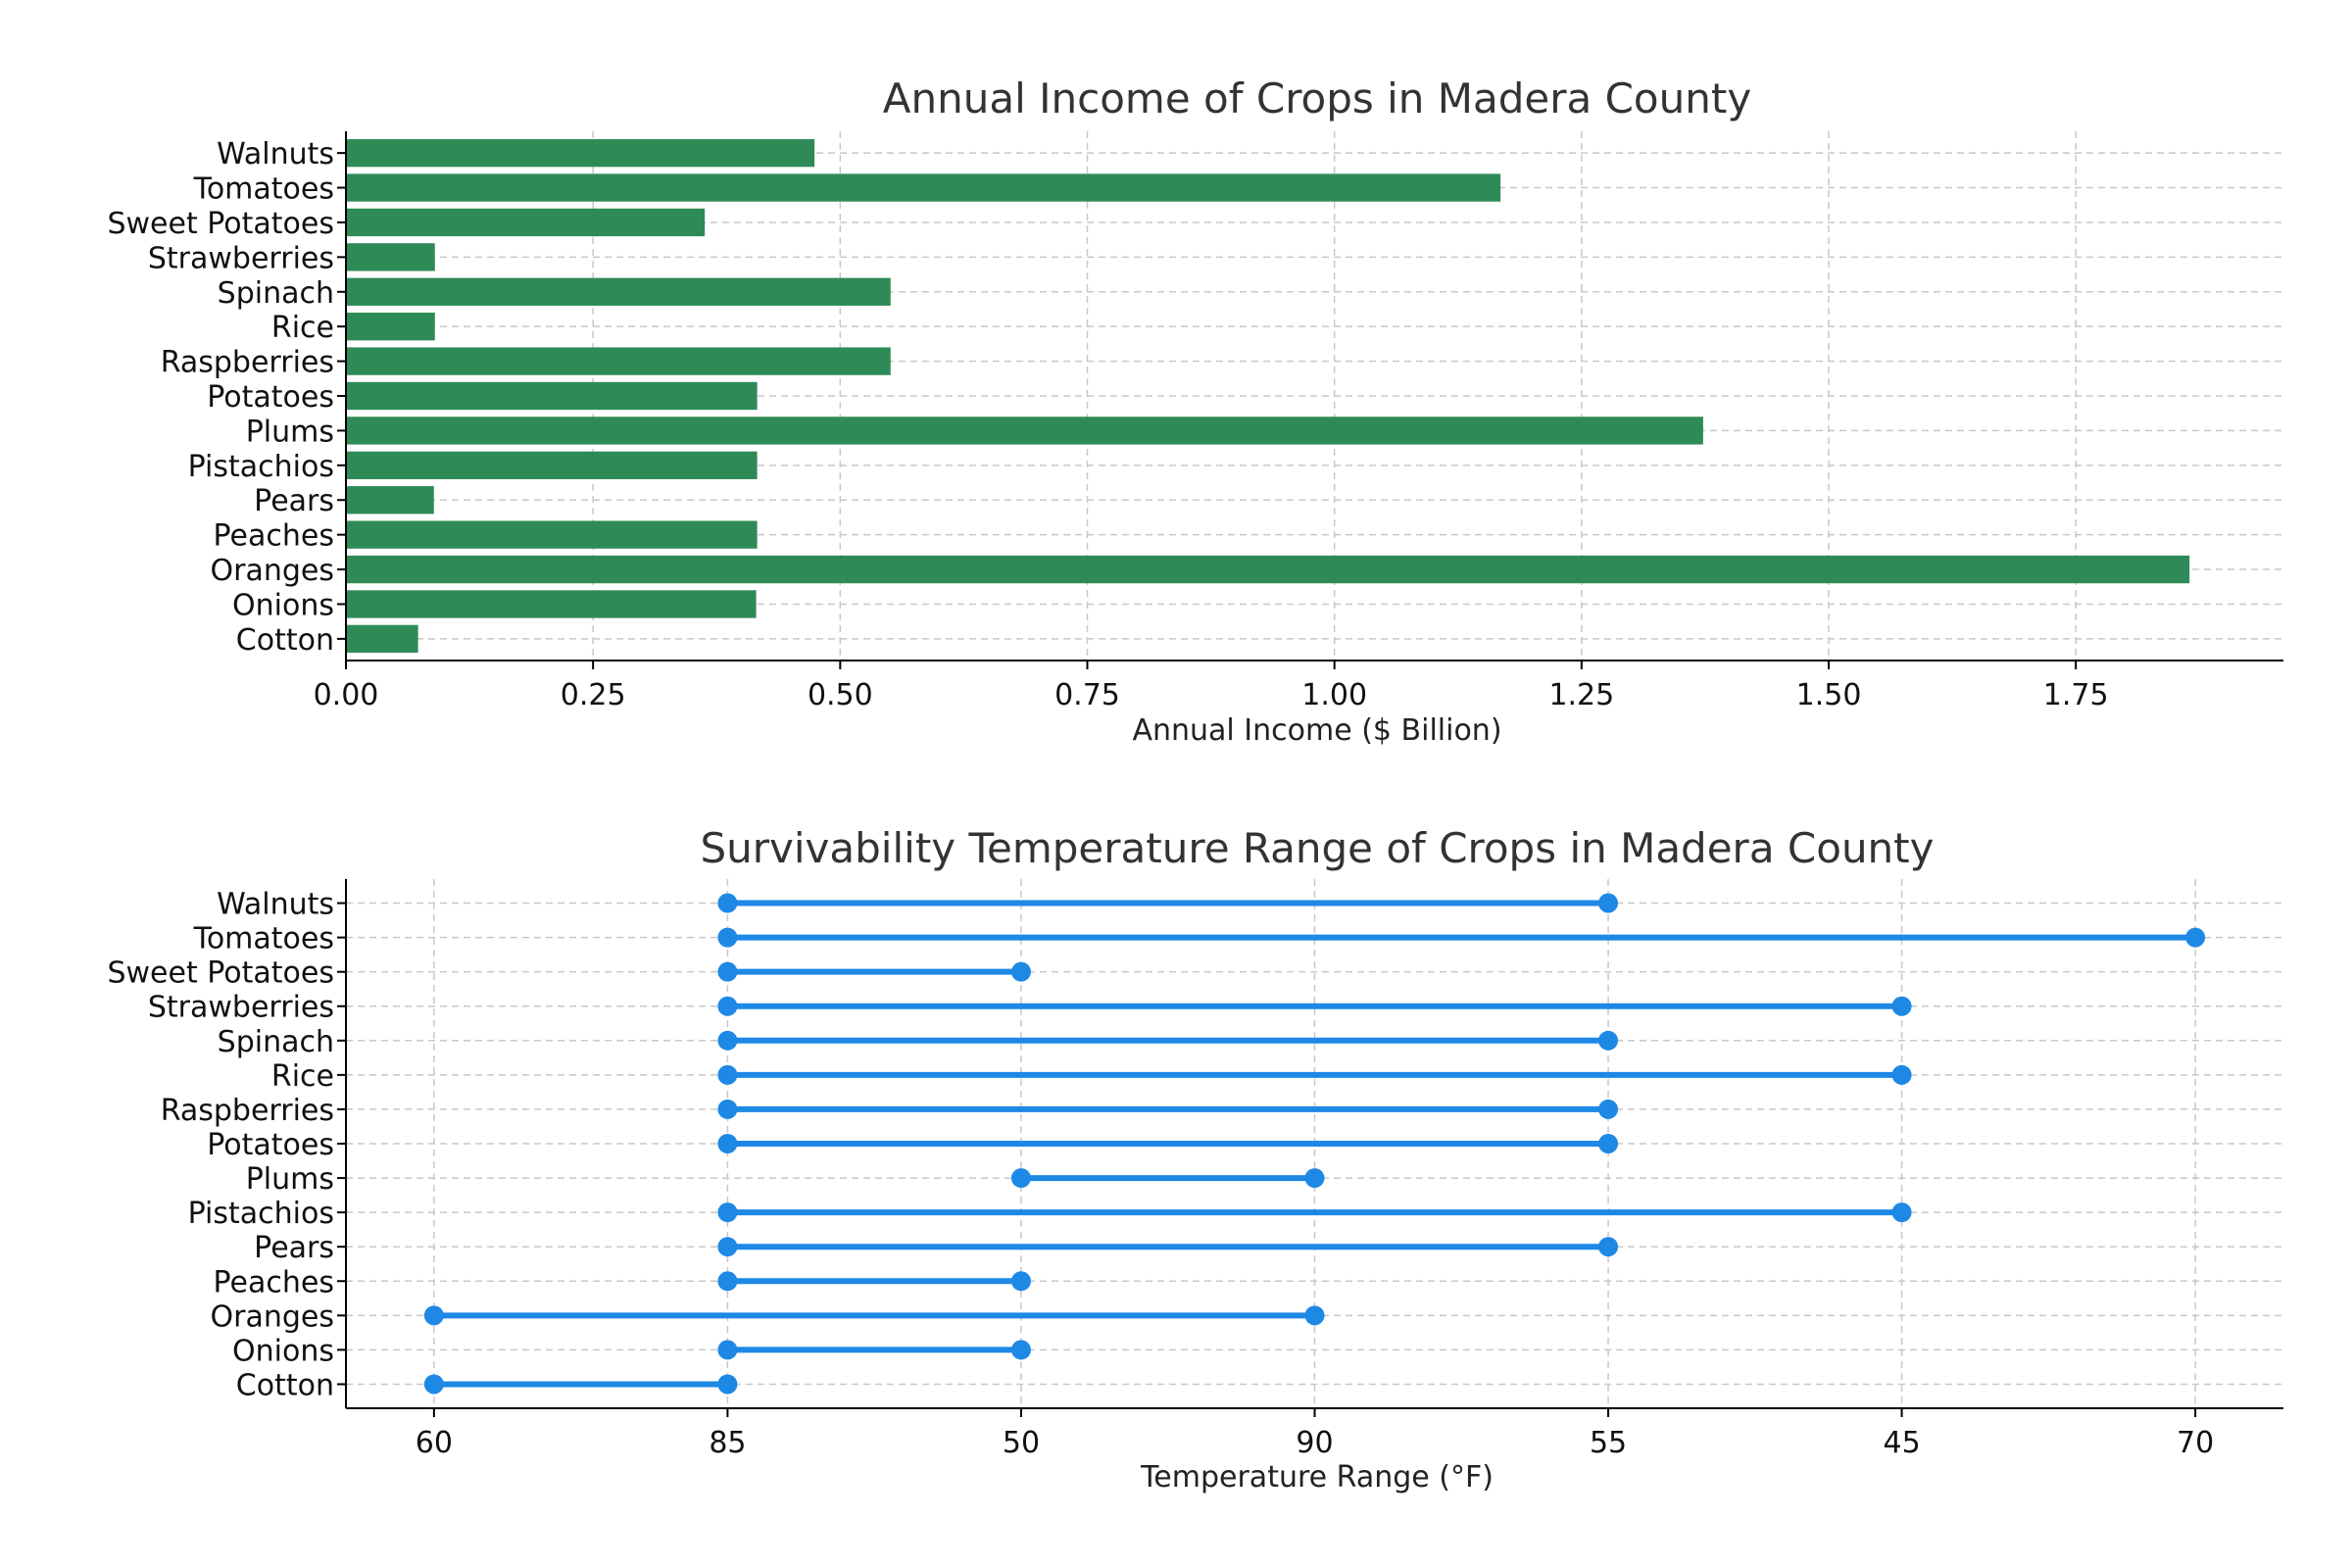  I want to click on temperature-range-start-tomatoes, so click(727, 937).